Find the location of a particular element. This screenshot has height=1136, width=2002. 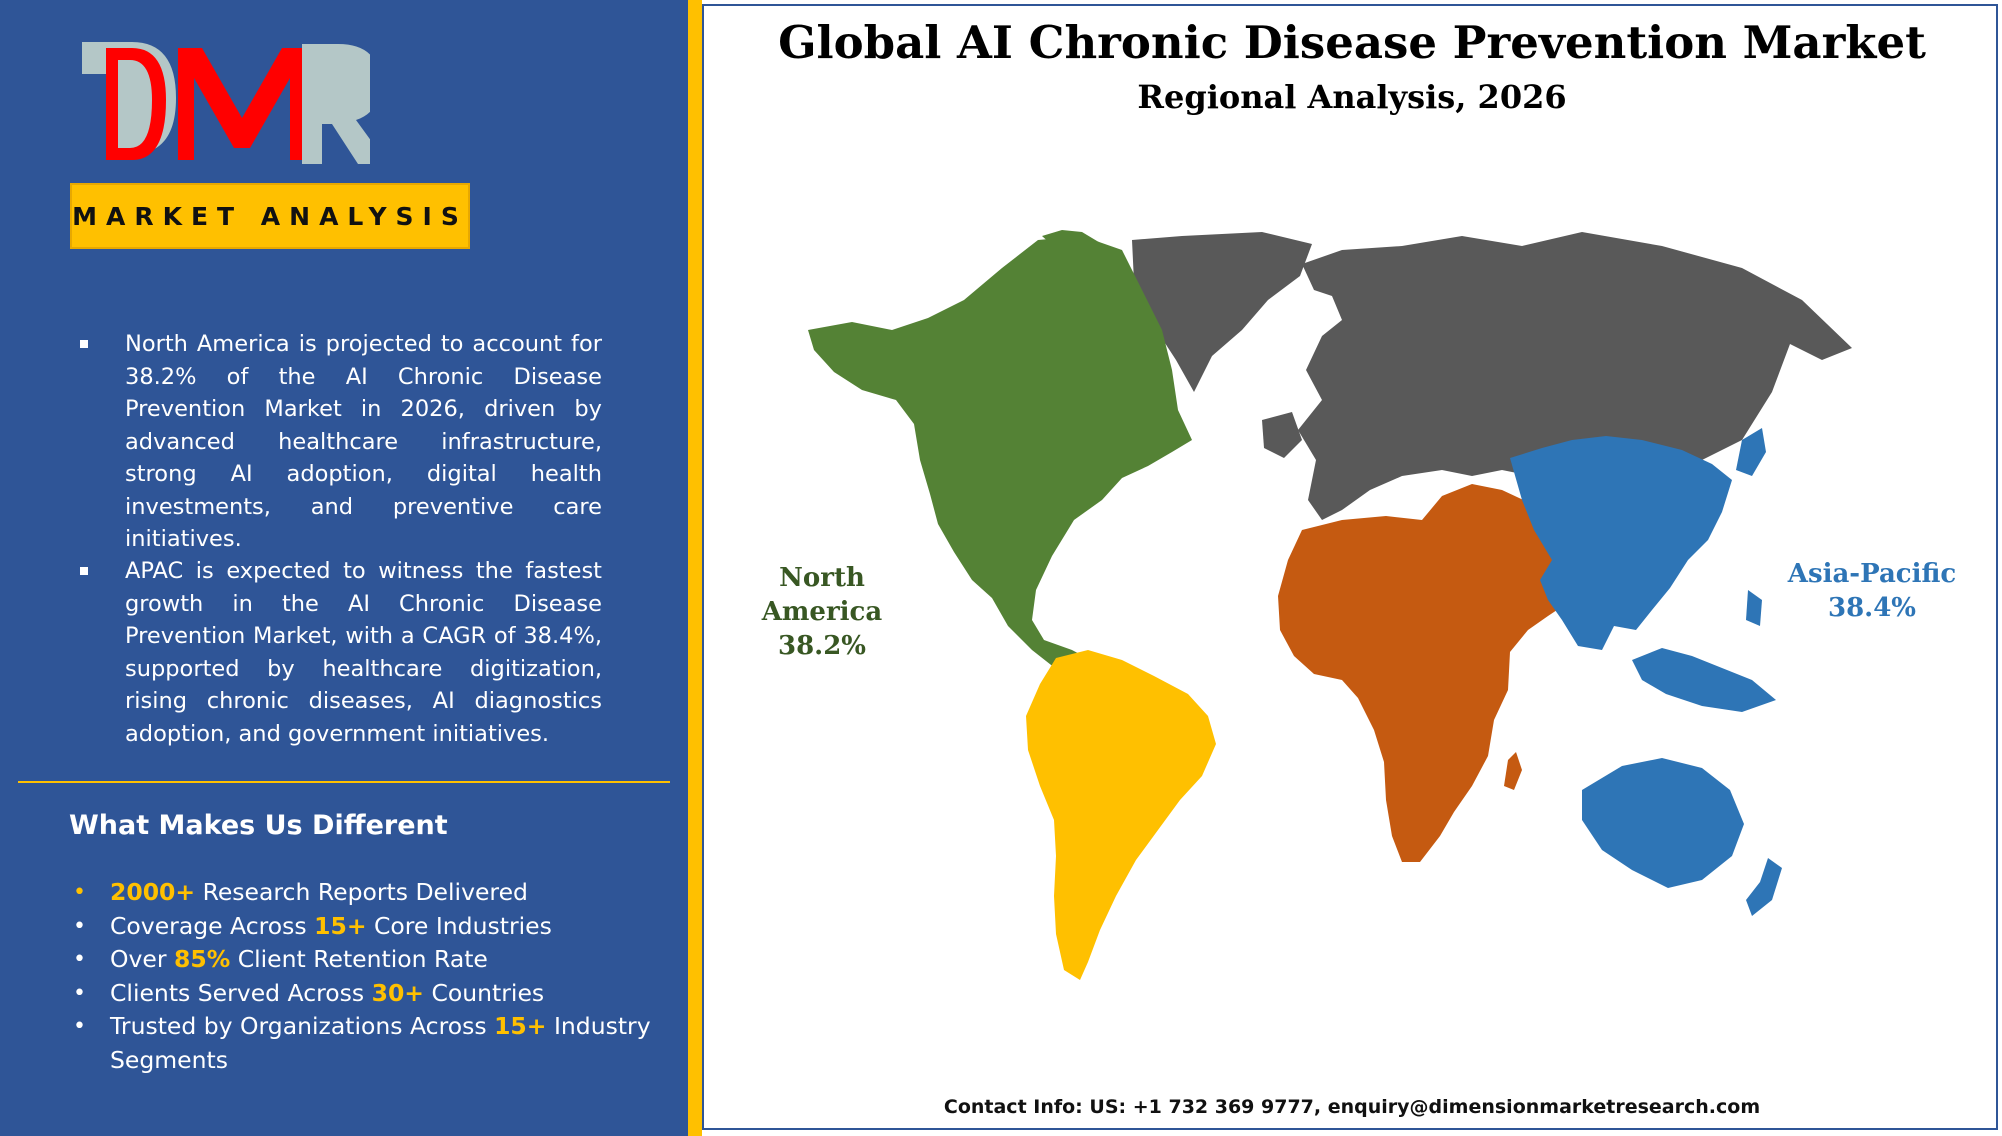

list-item: • Coverage Across 15+ Core Industries is located at coordinates (370, 927).